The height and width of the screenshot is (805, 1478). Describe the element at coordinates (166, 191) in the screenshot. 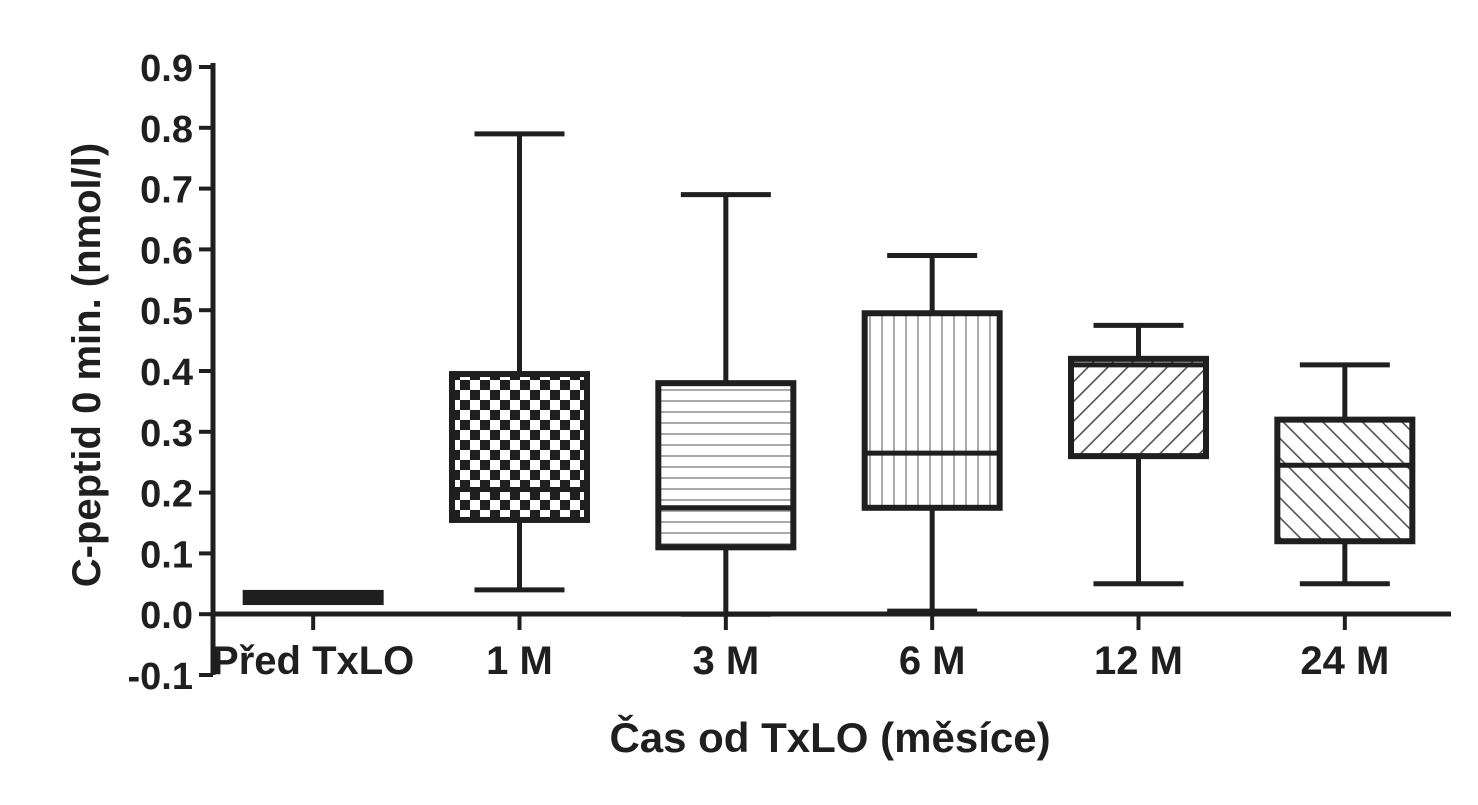

I see `y-tick-label: 0.7` at that location.